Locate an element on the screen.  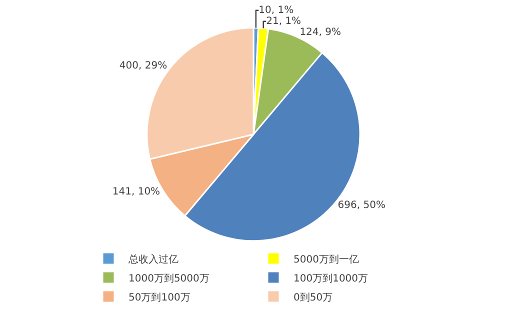
legend-label: 100万到1000万 is located at coordinates (331, 278).